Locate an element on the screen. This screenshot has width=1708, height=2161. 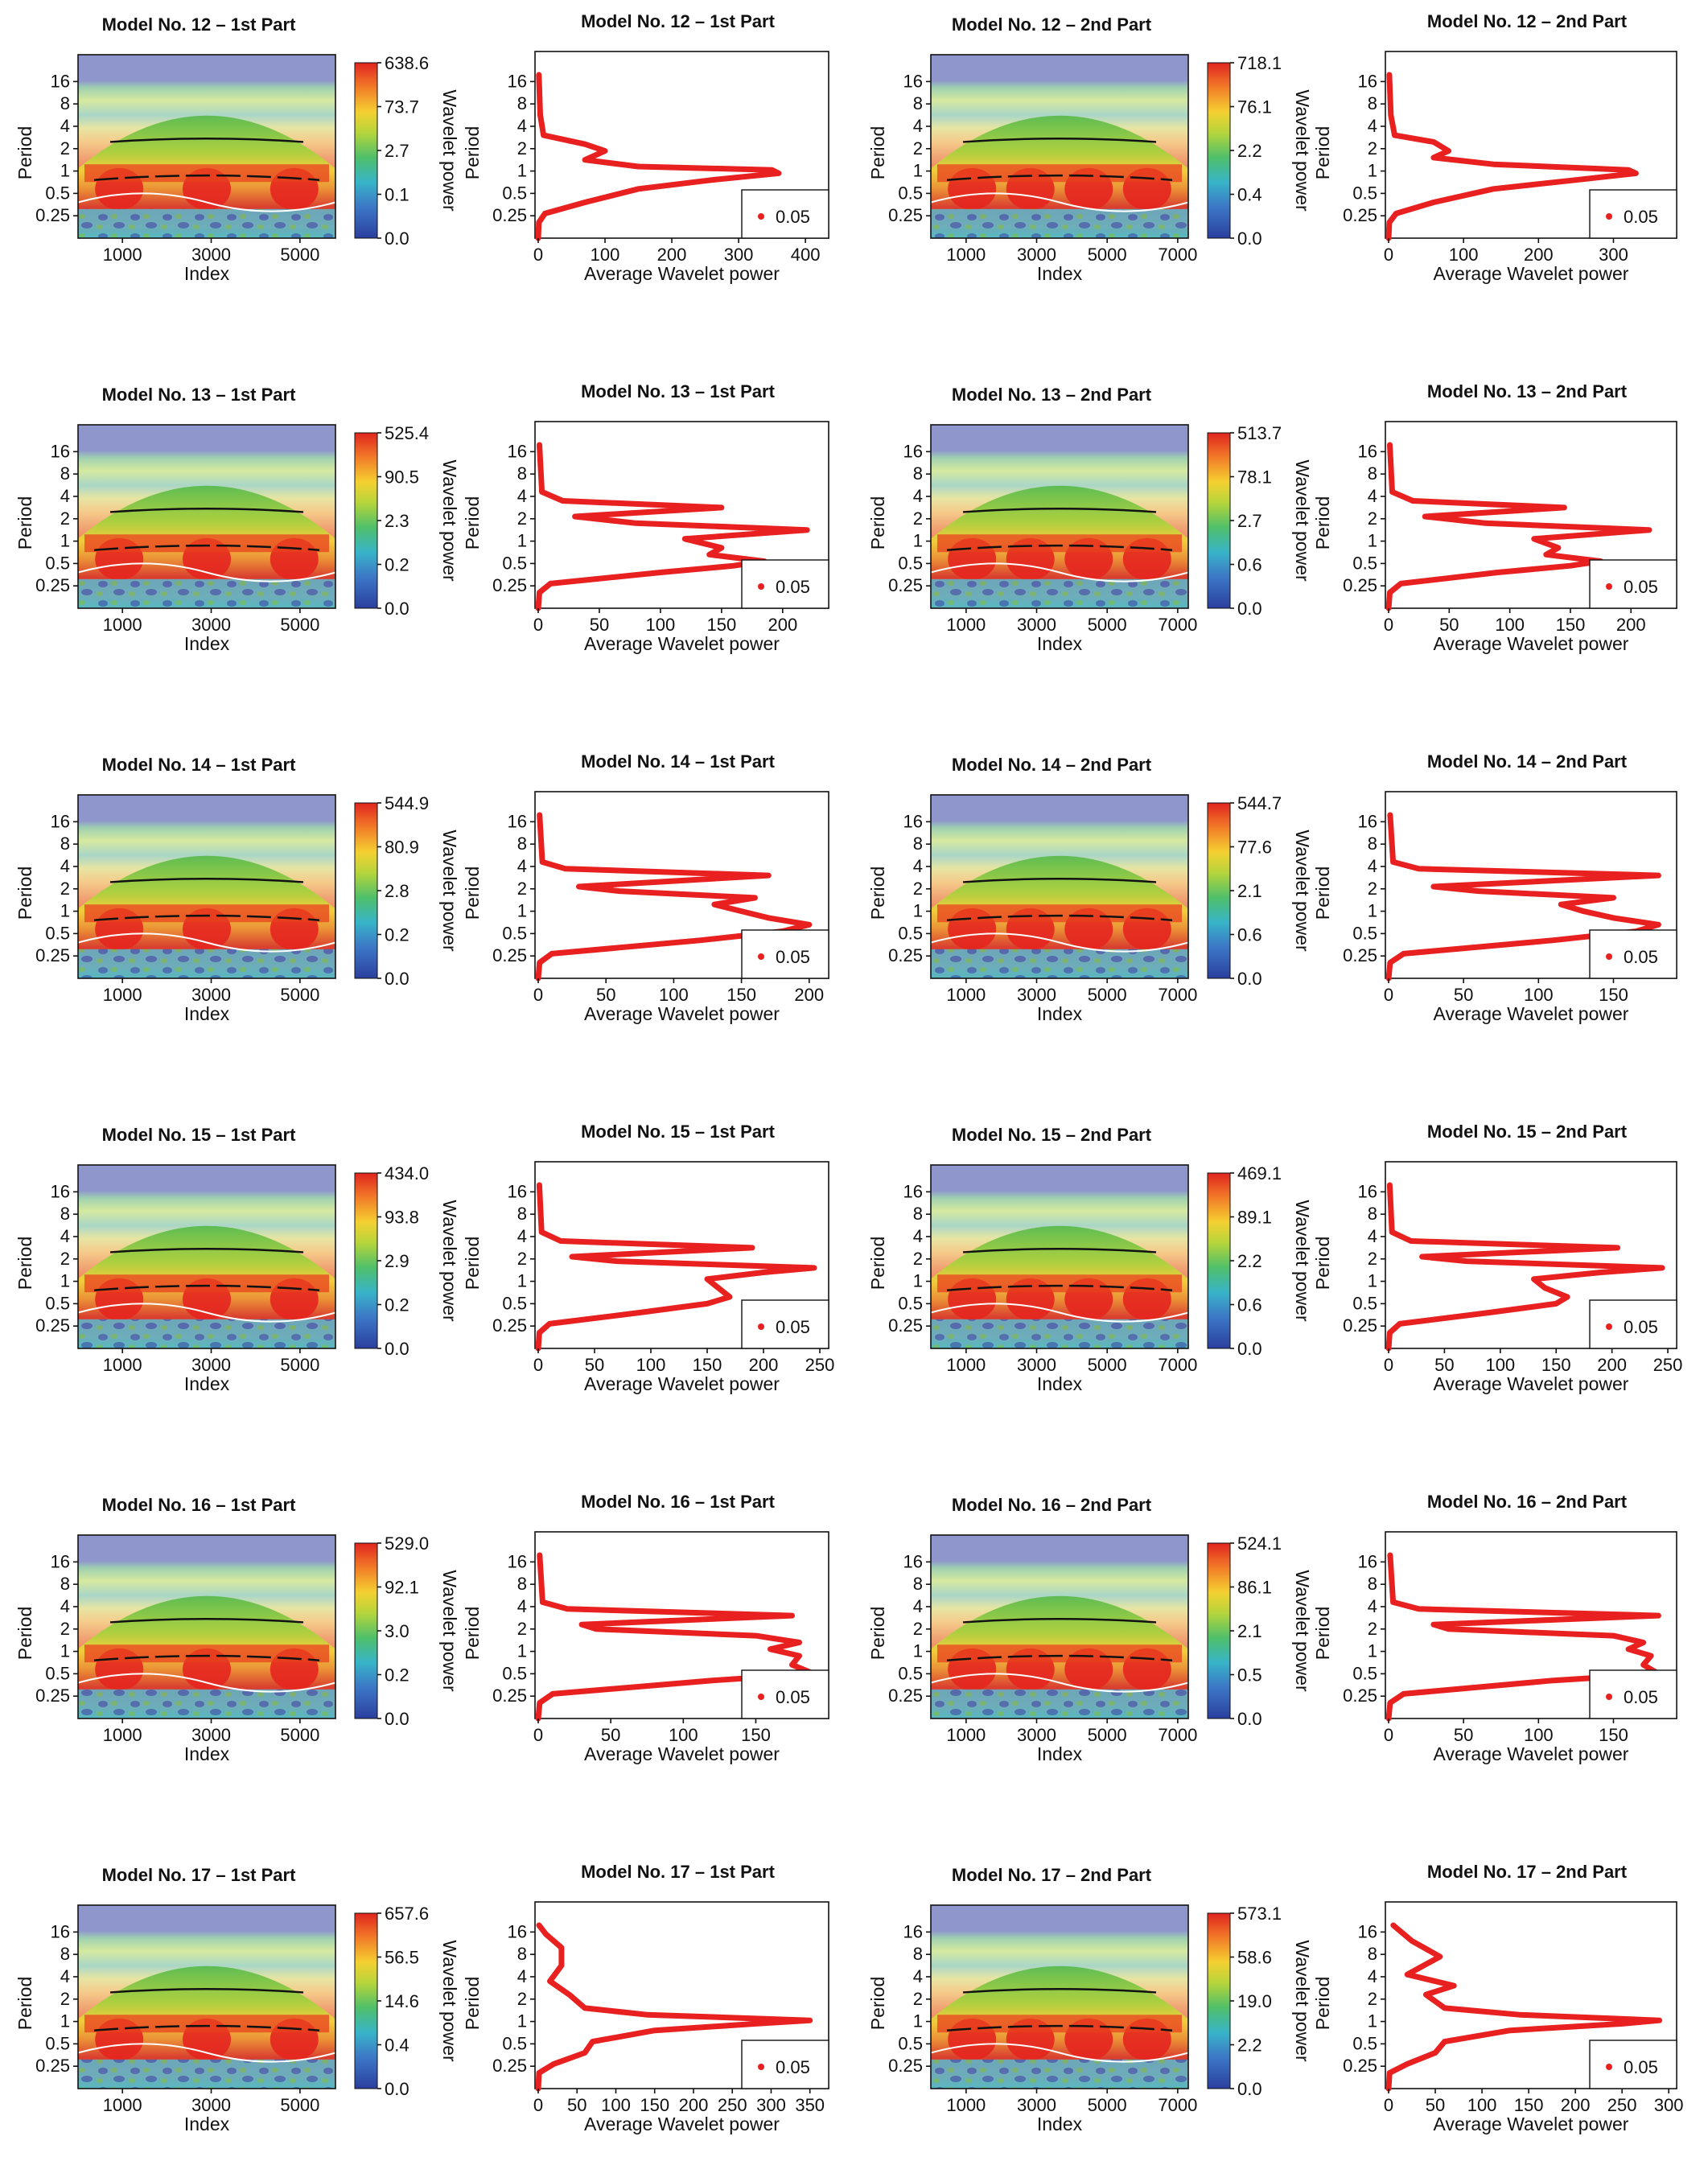
x-tick-label: 200 is located at coordinates (1631, 625).